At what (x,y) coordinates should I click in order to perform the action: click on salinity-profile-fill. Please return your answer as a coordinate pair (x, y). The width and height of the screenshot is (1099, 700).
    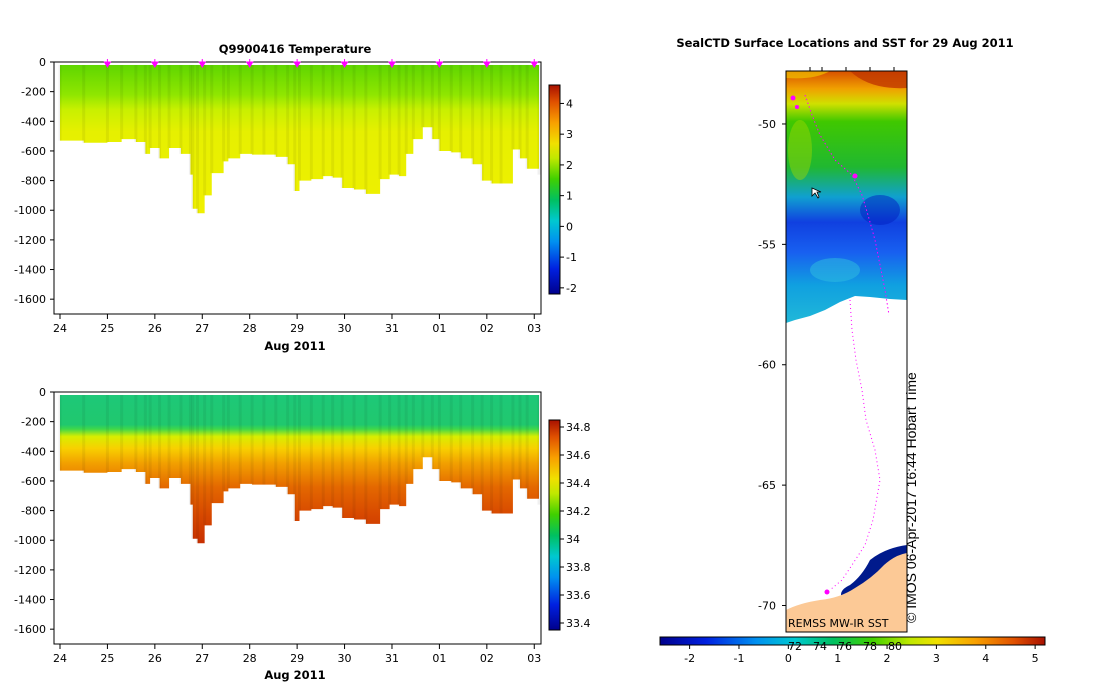
    Looking at the image, I should click on (299, 469).